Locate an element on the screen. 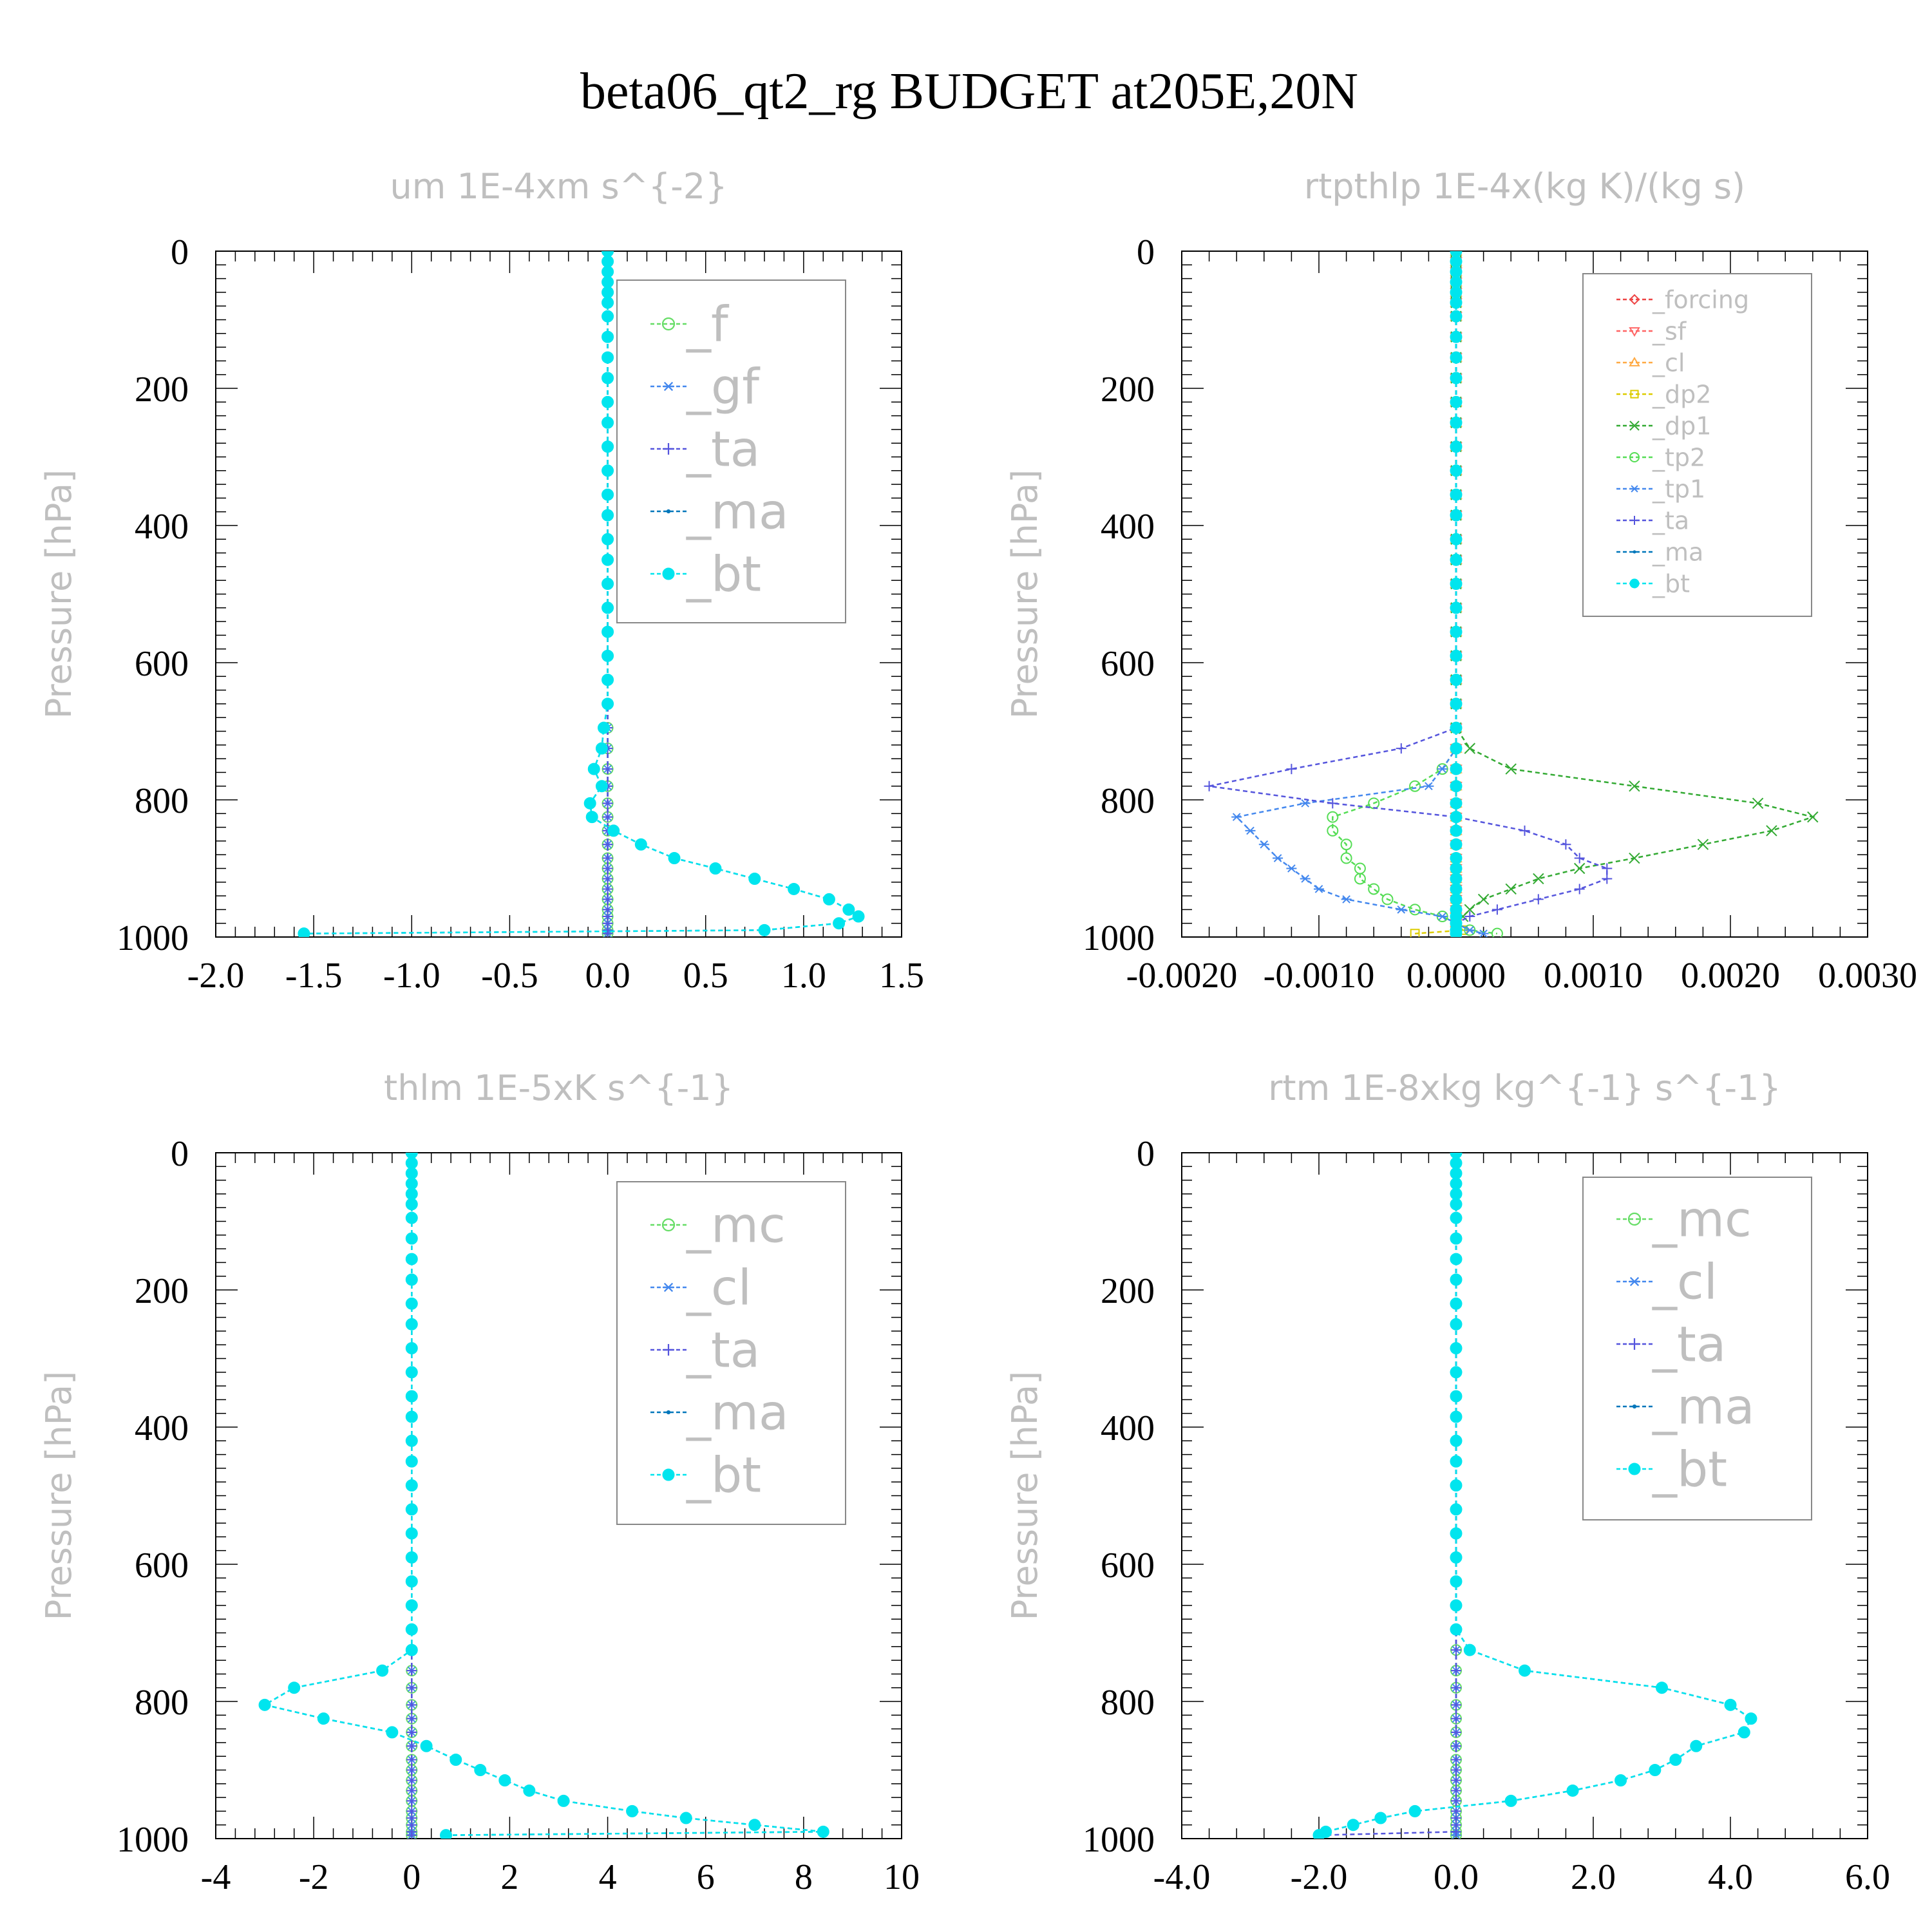  legend-label: _f is located at coordinates (708, 325).